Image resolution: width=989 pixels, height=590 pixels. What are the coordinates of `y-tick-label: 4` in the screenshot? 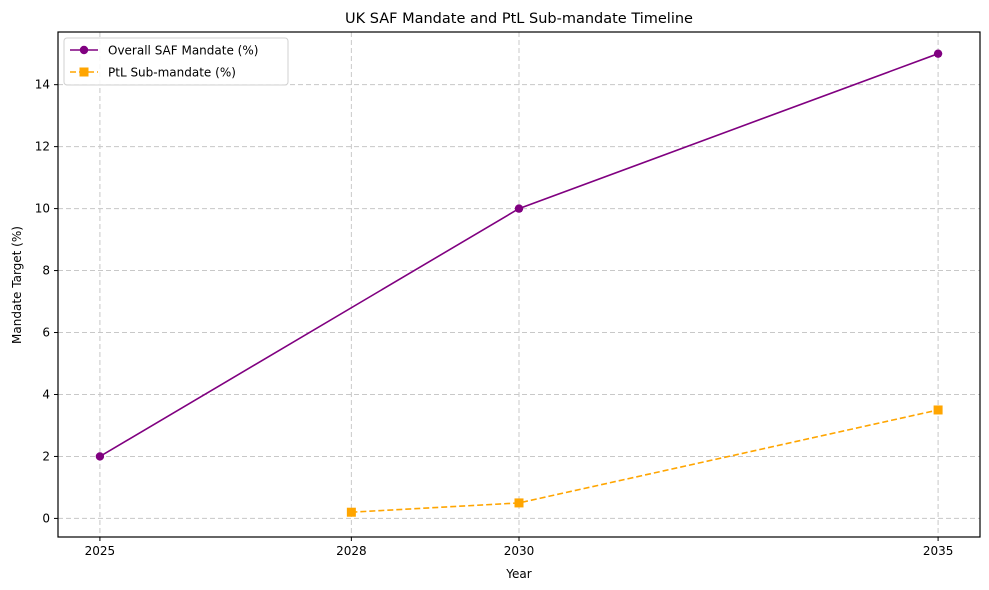 It's located at (46, 394).